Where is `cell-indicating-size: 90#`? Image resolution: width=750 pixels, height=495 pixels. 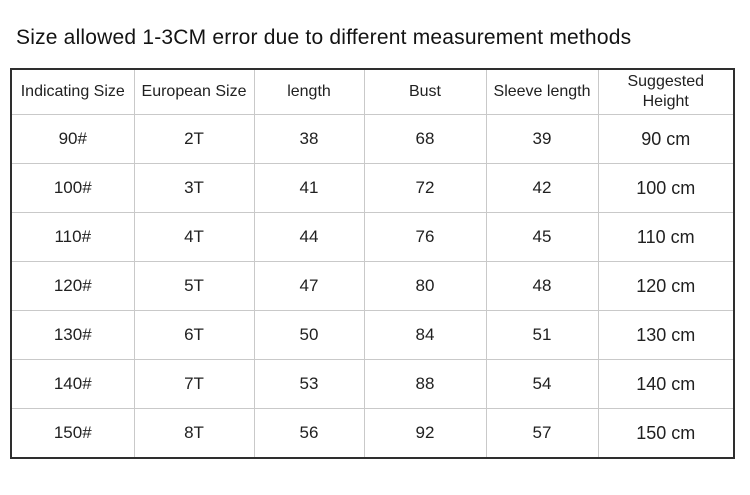
cell-indicating-size: 90# is located at coordinates (72, 139).